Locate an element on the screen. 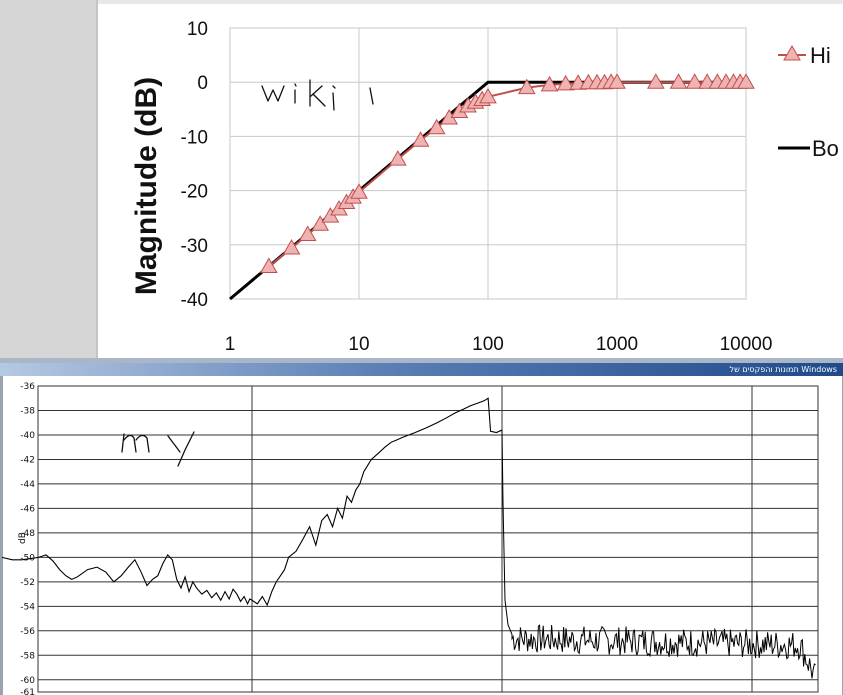  y-tick-label: -10 is located at coordinates (194, 137).